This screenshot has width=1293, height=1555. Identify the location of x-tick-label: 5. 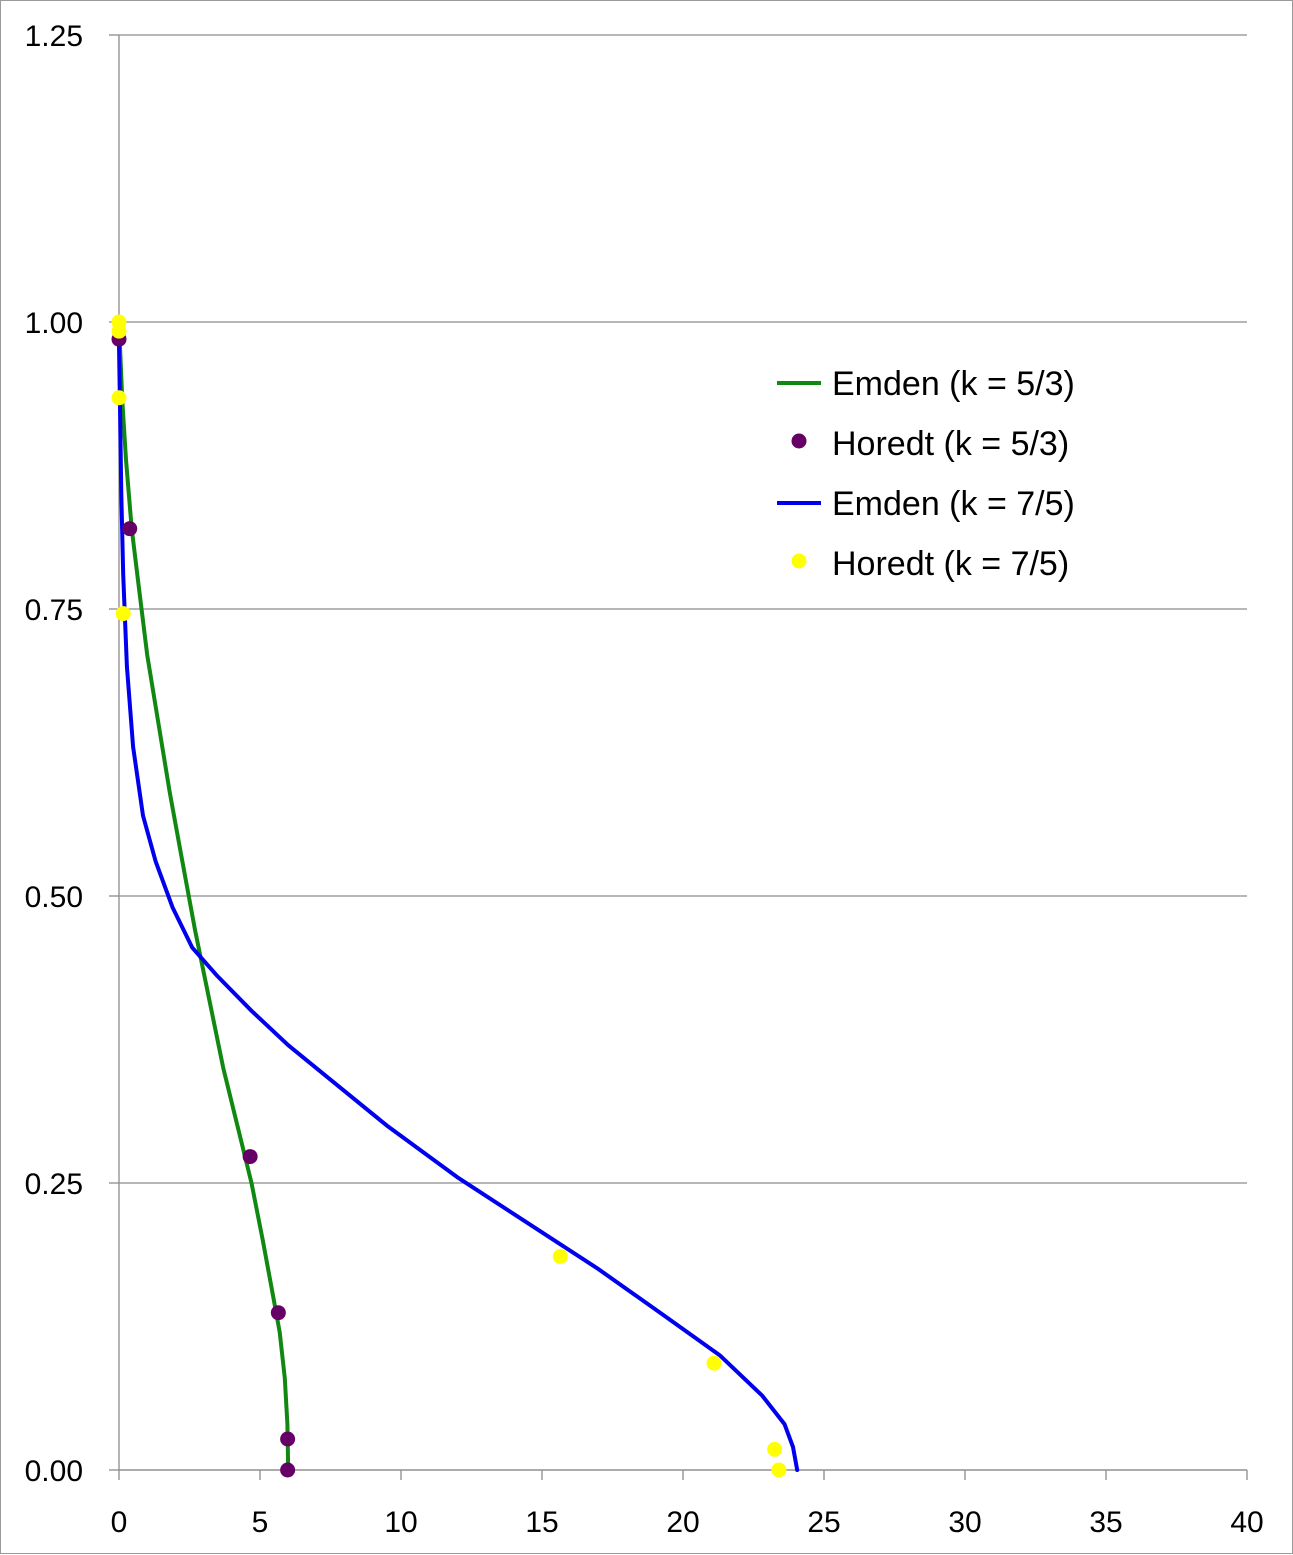
(260, 1522).